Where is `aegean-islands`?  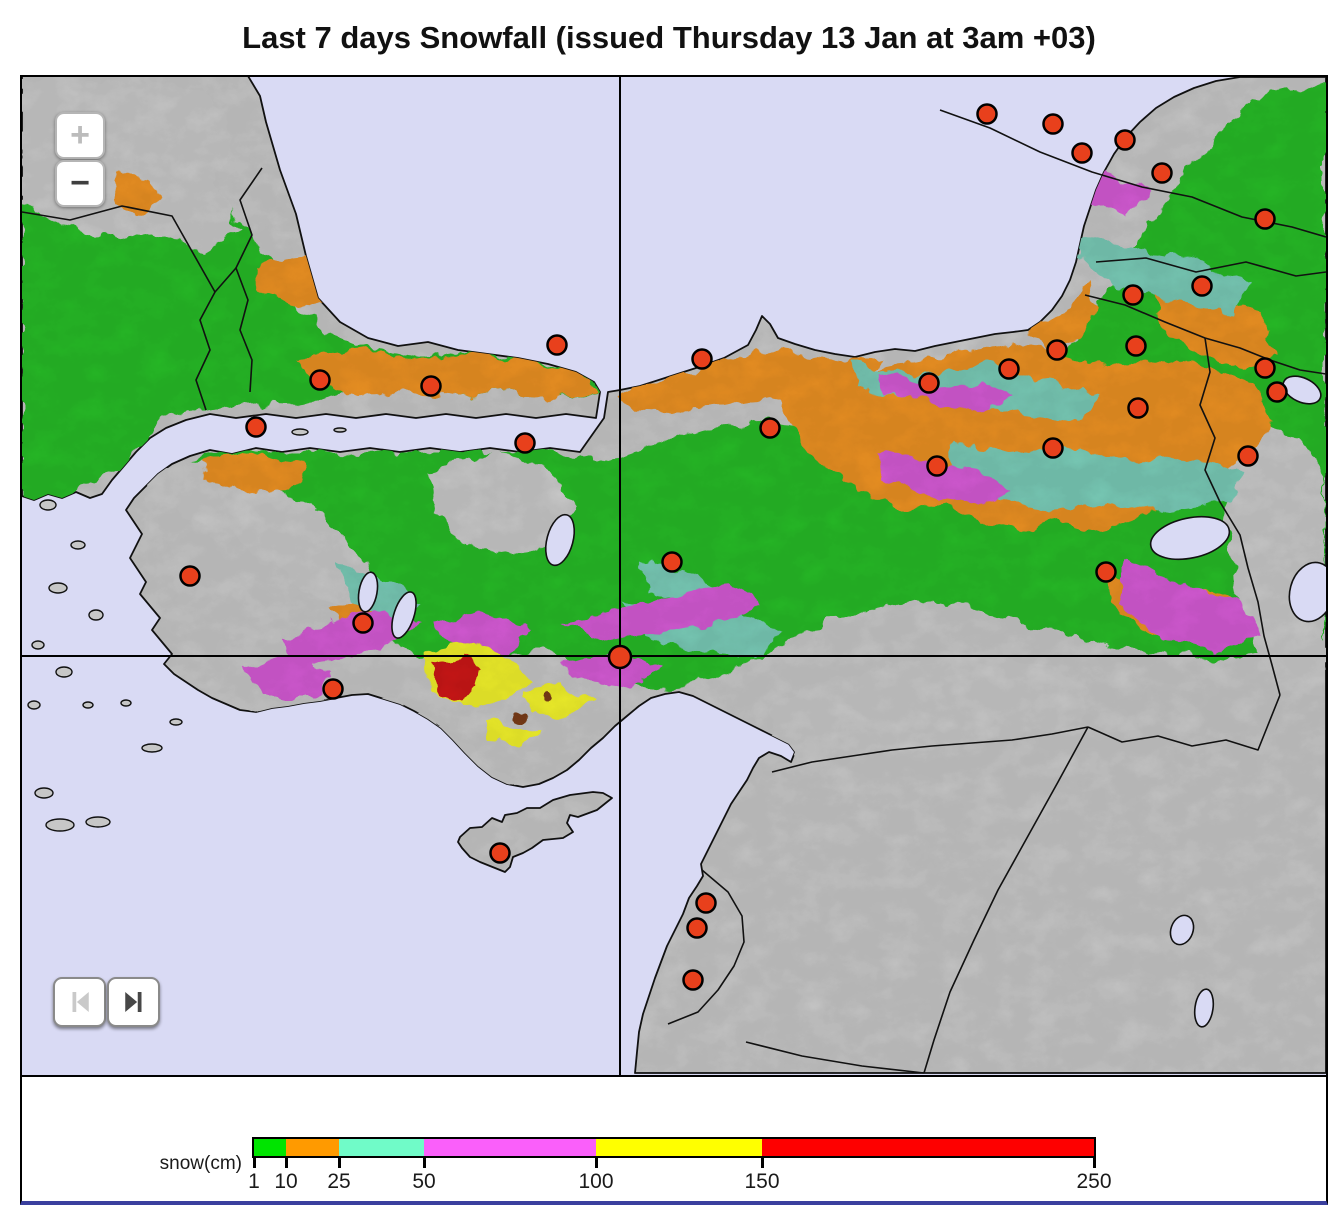
aegean-islands is located at coordinates (187, 629).